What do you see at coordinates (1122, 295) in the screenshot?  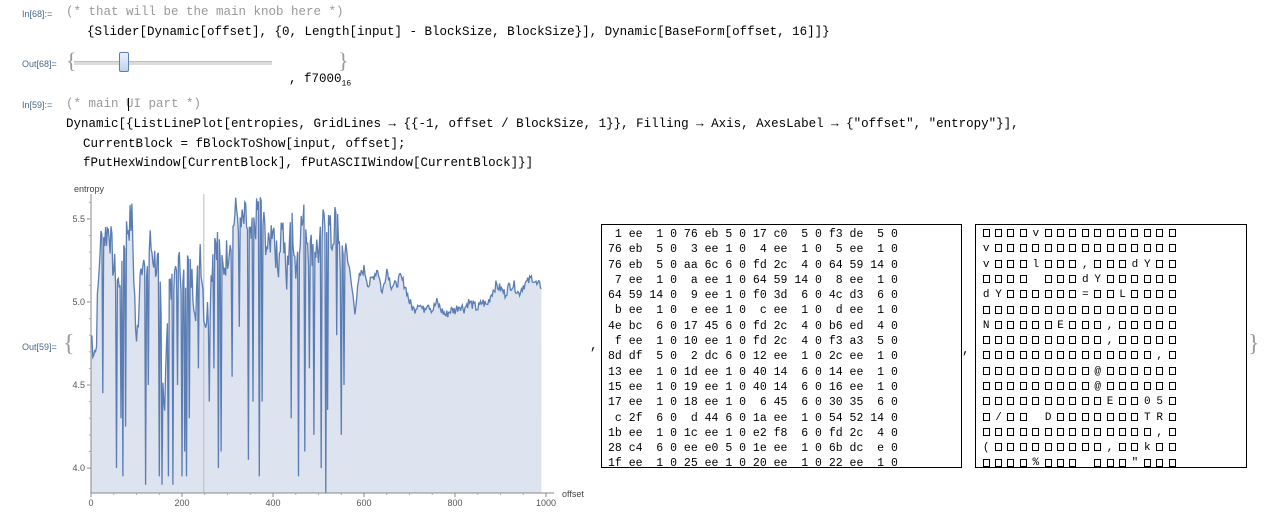 I see `ascii-char: L` at bounding box center [1122, 295].